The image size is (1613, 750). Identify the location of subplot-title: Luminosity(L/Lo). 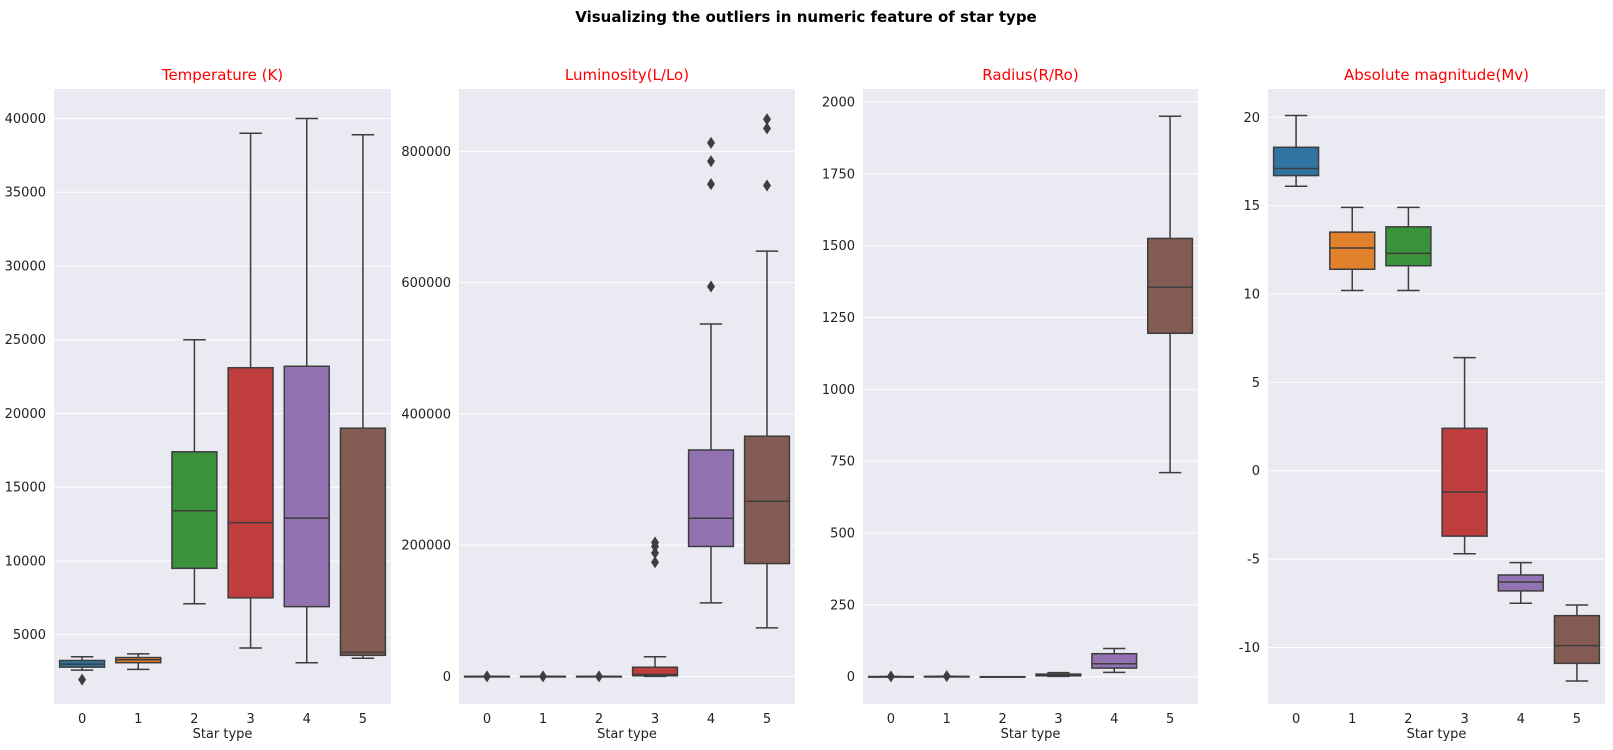
(627, 75).